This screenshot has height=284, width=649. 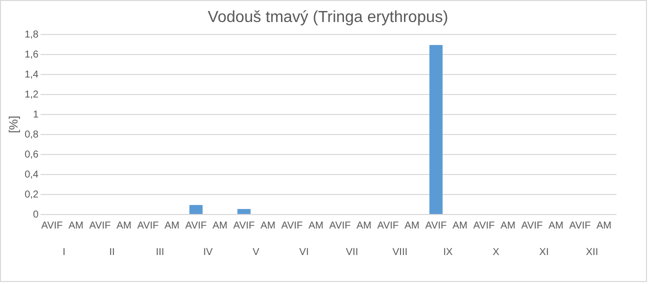 What do you see at coordinates (544, 252) in the screenshot?
I see `text: XI` at bounding box center [544, 252].